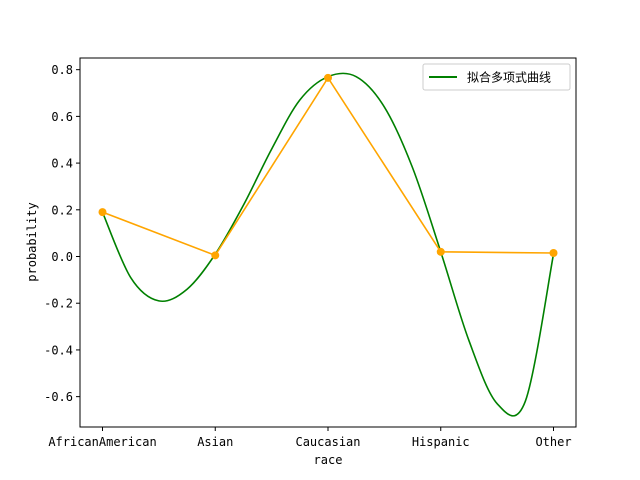 Image resolution: width=640 pixels, height=480 pixels. I want to click on legend-frame, so click(496, 77).